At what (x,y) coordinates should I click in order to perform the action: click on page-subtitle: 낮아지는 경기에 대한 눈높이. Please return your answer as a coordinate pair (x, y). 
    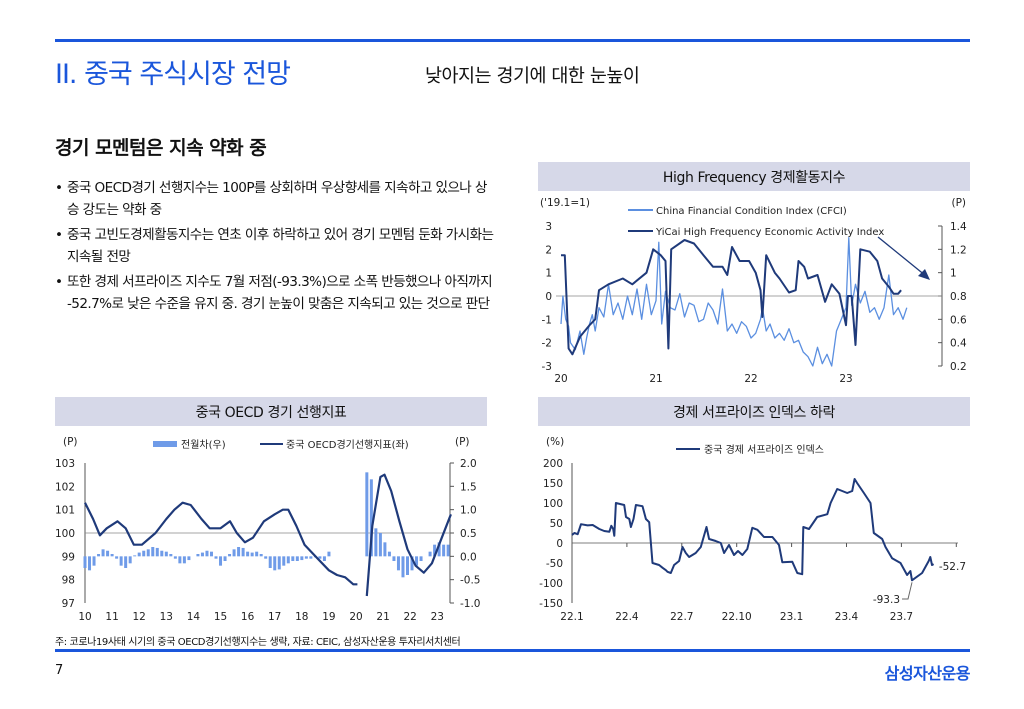
    Looking at the image, I should click on (532, 76).